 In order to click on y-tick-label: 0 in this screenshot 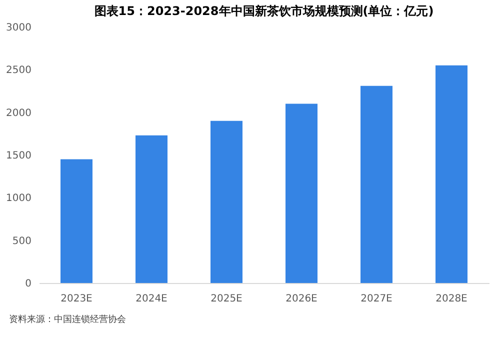, I will do `click(28, 284)`.